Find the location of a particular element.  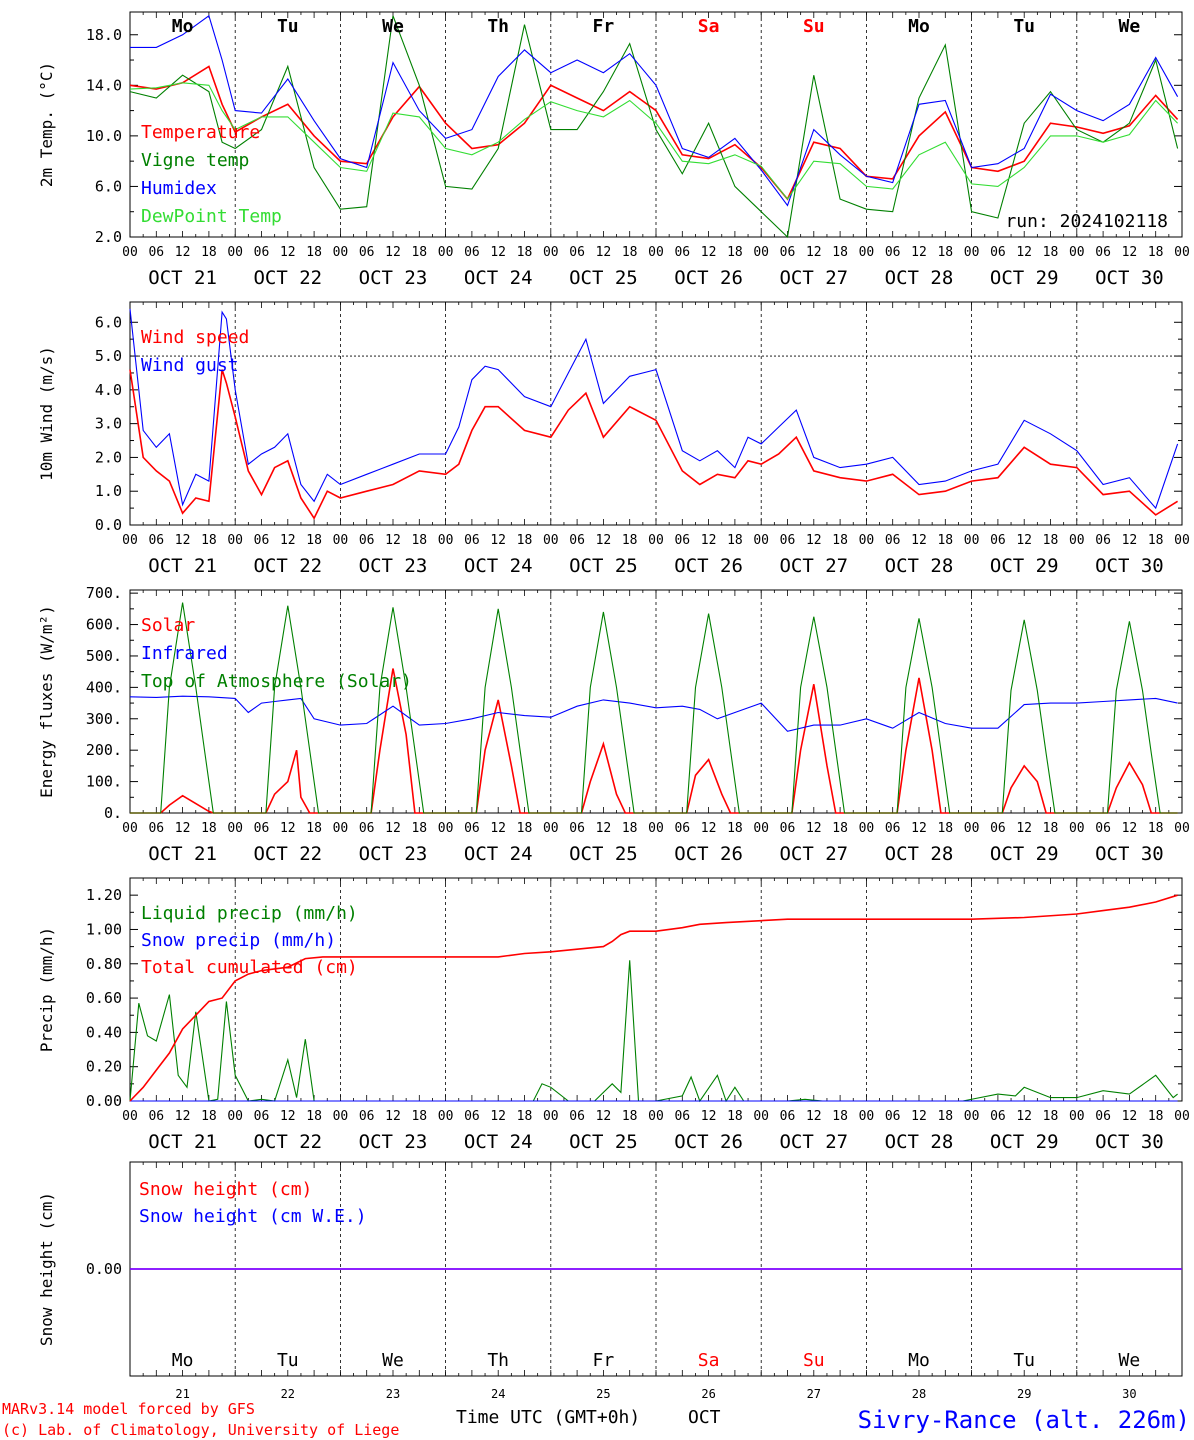

legend-label: Snow precip (mm/h) is located at coordinates (238, 940).